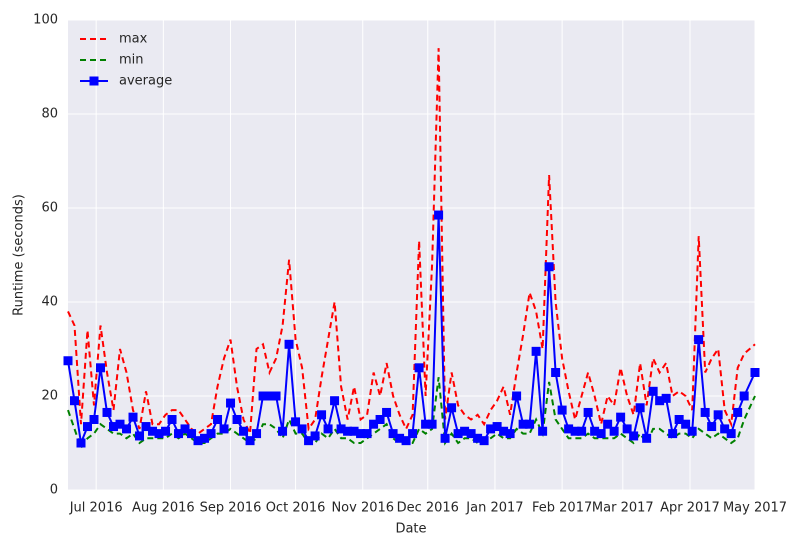 This screenshot has width=800, height=550. Describe the element at coordinates (362, 508) in the screenshot. I see `x-tick-label: Nov 2016` at that location.